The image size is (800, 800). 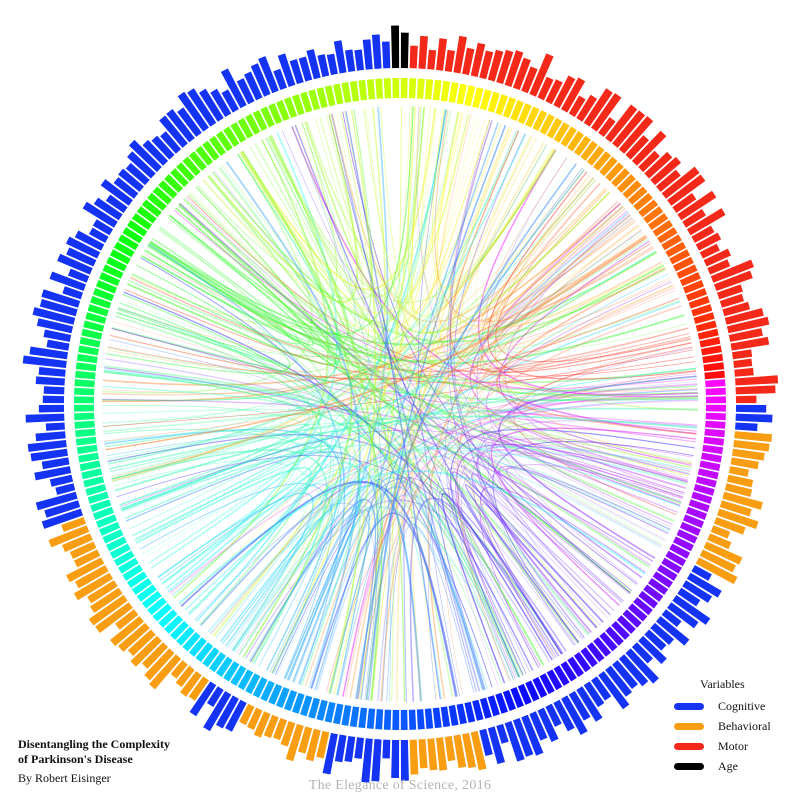 What do you see at coordinates (75, 759) in the screenshot?
I see `title-line-2: of Parkinson's Disease` at bounding box center [75, 759].